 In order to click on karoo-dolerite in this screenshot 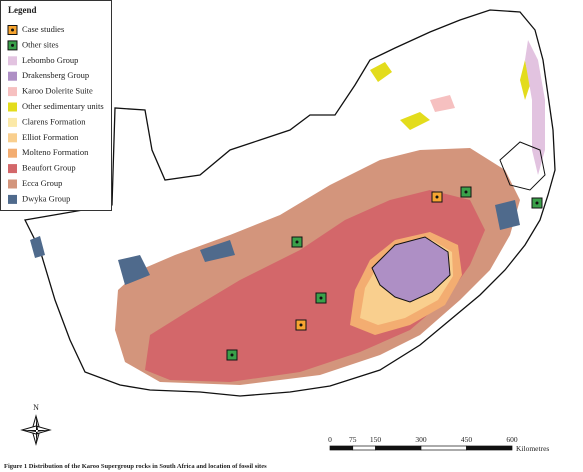, I will do `click(442, 103)`.